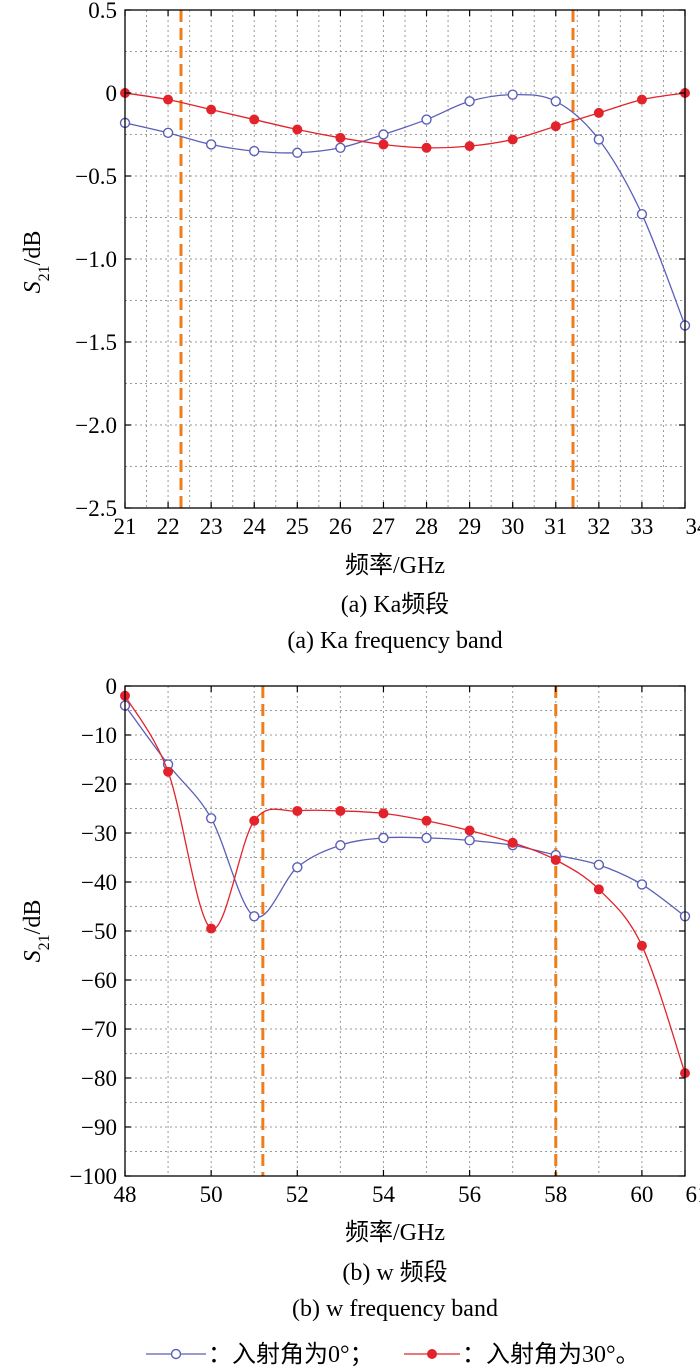 This screenshot has height=1369, width=700. What do you see at coordinates (99, 833) in the screenshot?
I see `y-tick-label-b-3: −30` at bounding box center [99, 833].